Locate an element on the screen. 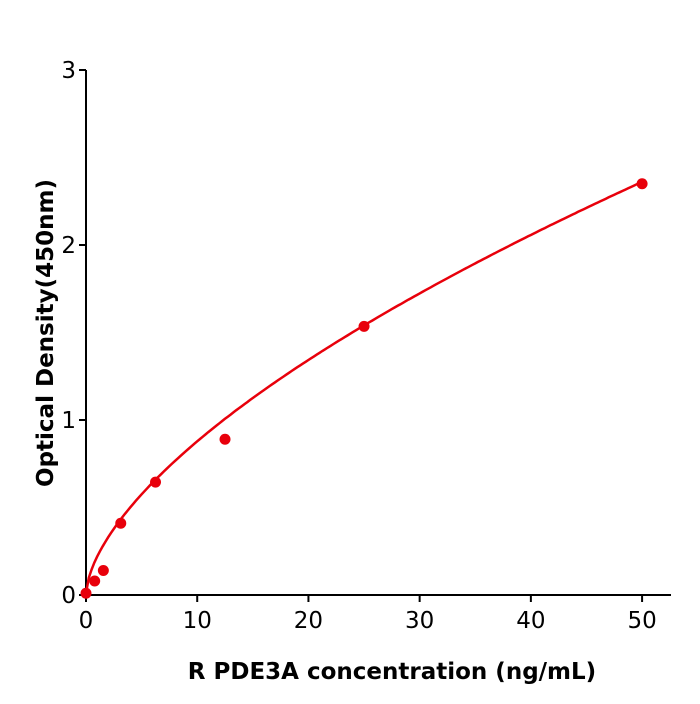  x-tick-label: 20 is located at coordinates (308, 621).